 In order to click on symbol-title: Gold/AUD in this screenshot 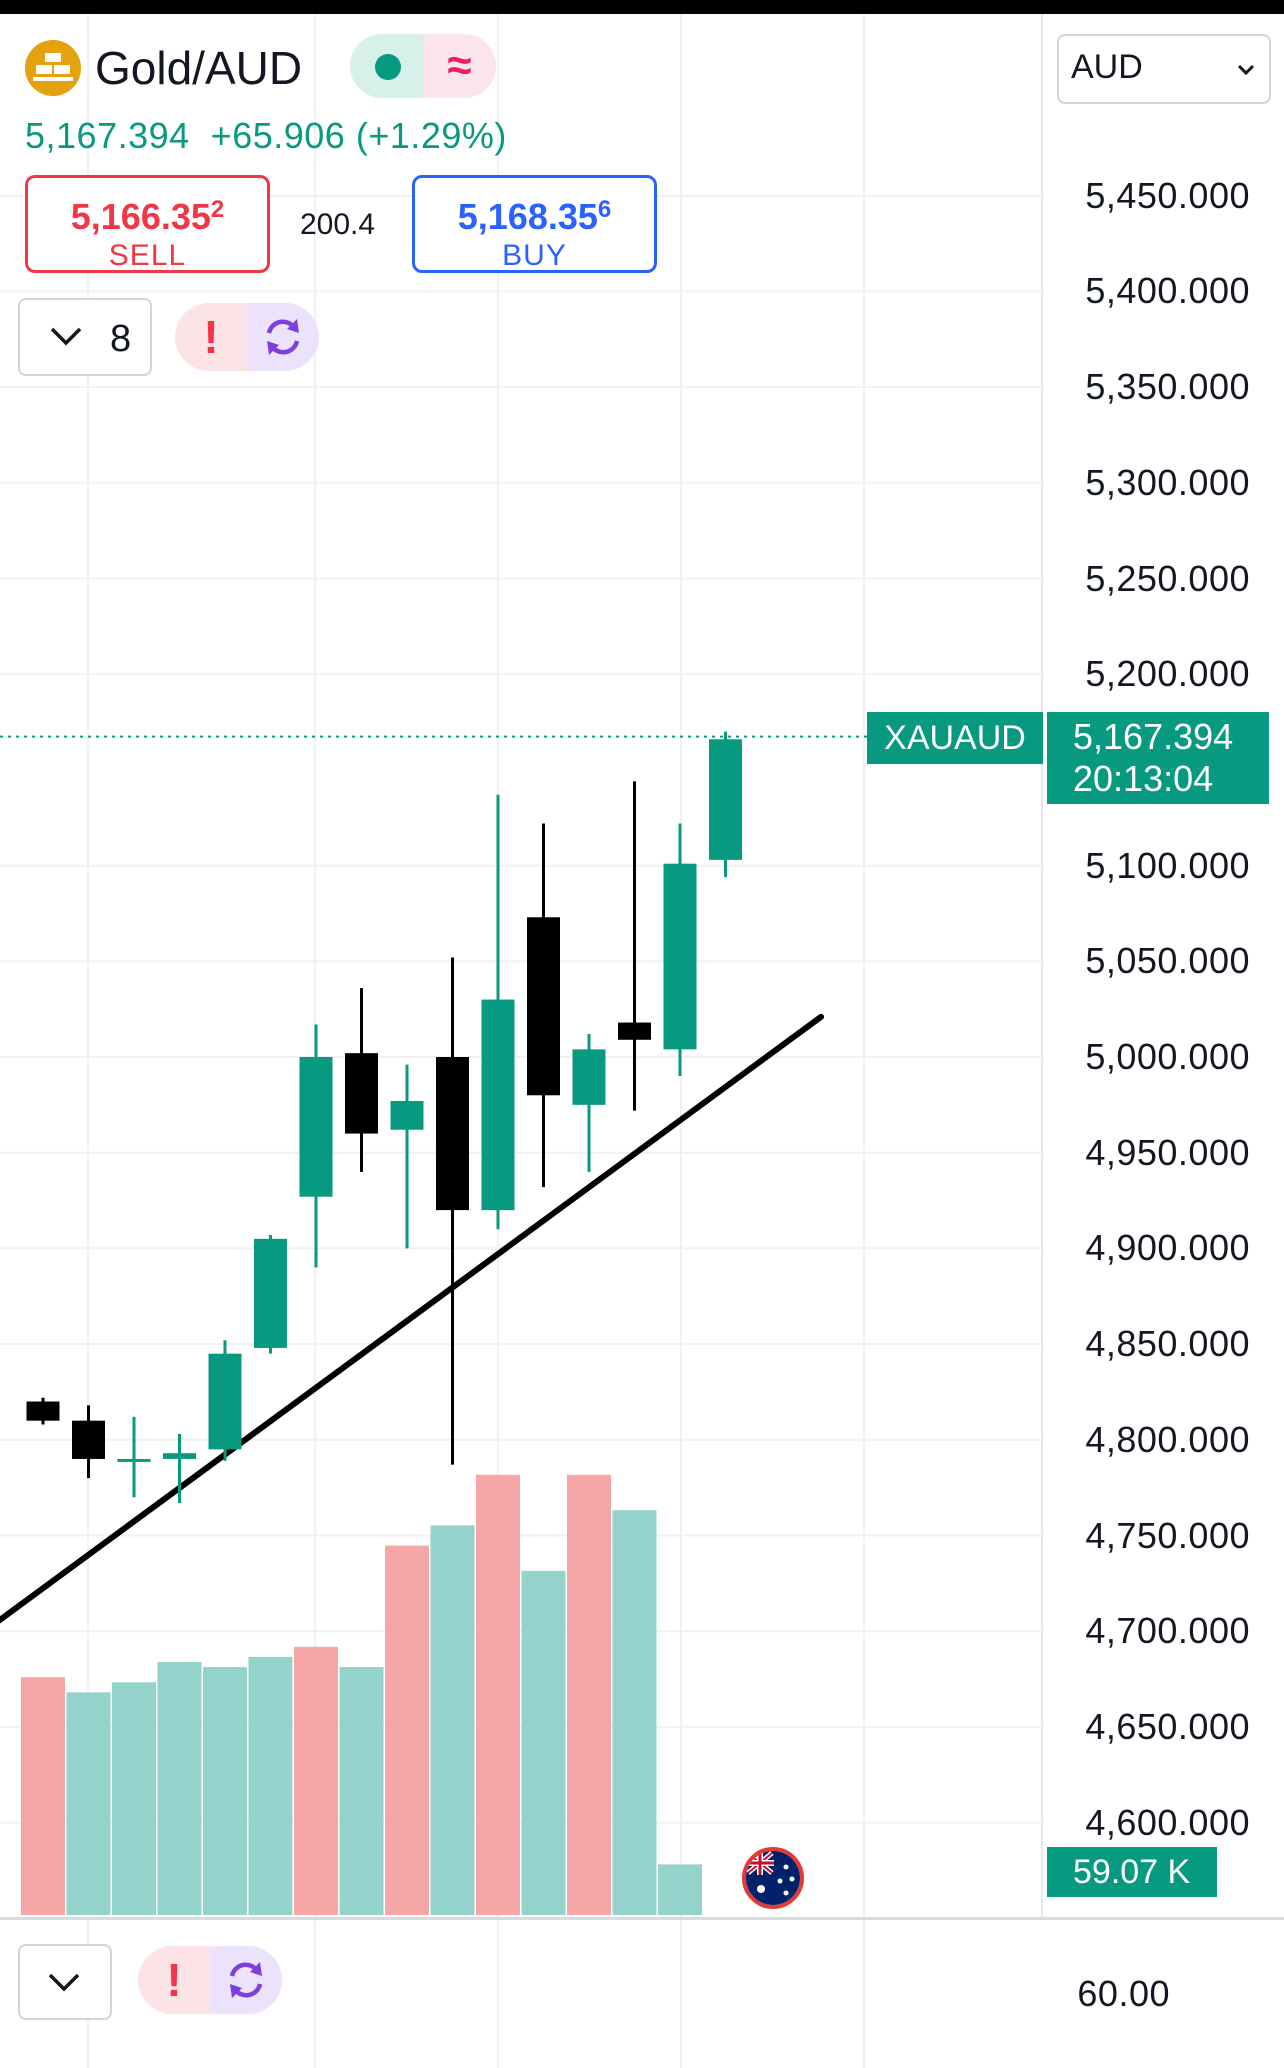, I will do `click(199, 68)`.